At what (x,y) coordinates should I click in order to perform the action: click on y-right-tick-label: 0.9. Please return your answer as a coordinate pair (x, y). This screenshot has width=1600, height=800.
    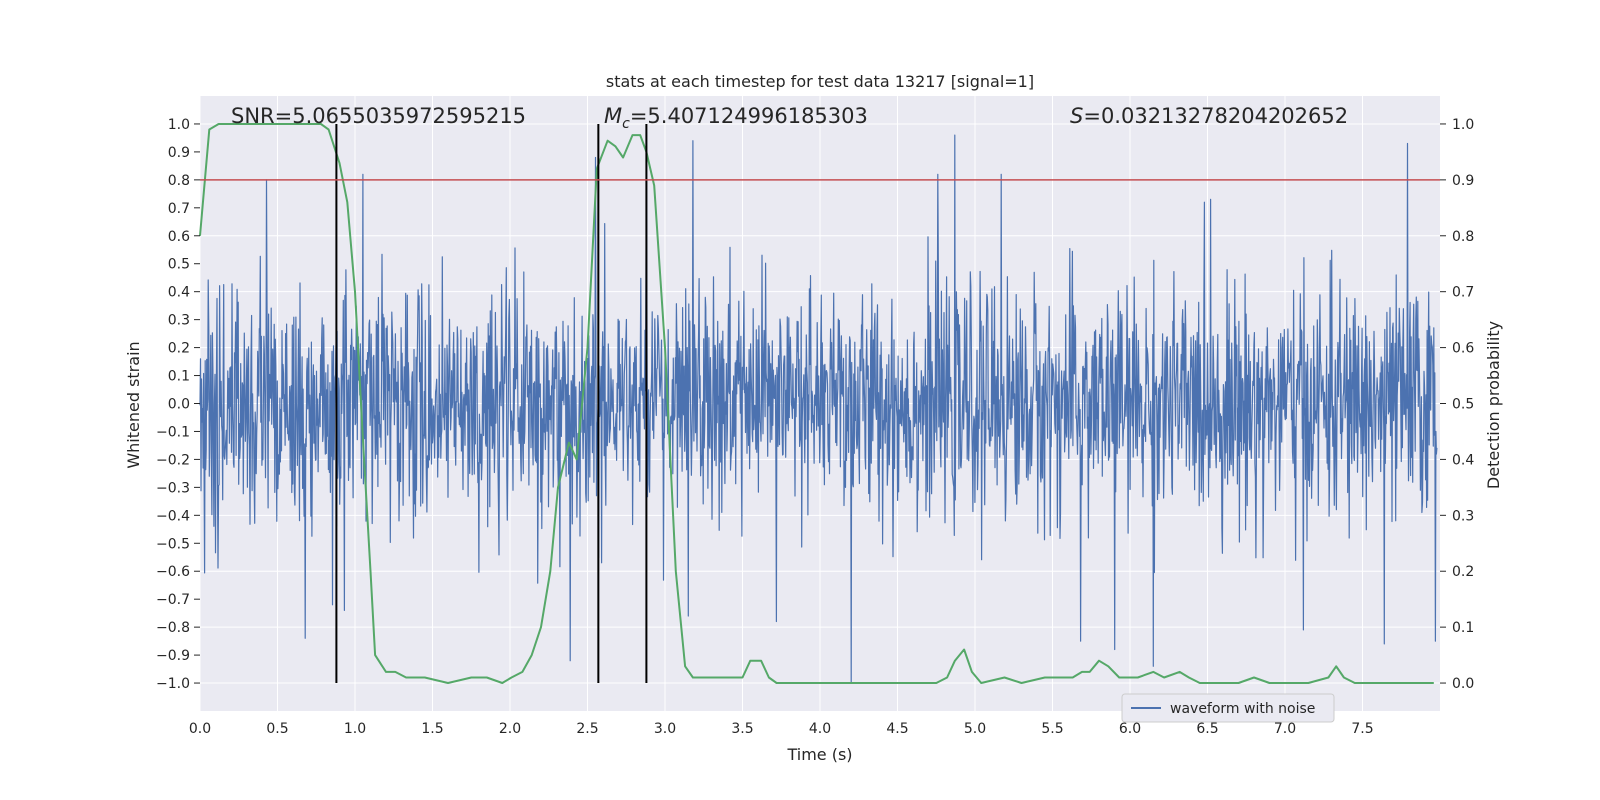
    Looking at the image, I should click on (1463, 181).